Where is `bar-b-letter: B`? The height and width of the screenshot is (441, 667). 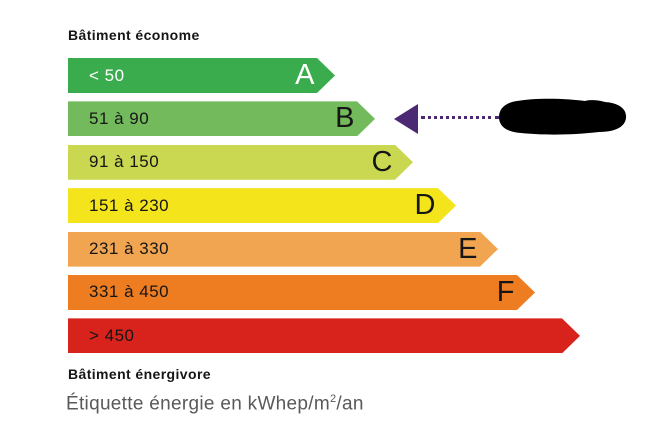 bar-b-letter: B is located at coordinates (345, 118).